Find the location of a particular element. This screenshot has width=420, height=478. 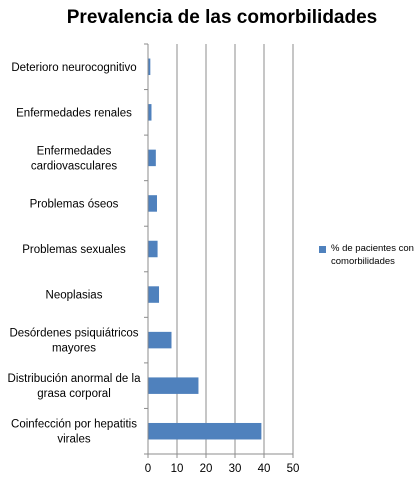

category-label-2: Enfermedades cardiovasculares is located at coordinates (74, 158).